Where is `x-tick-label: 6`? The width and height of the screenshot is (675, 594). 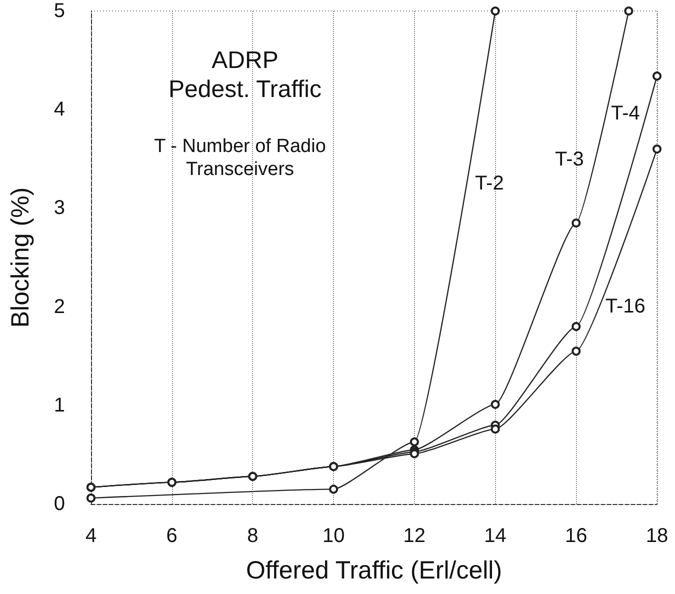
x-tick-label: 6 is located at coordinates (172, 536).